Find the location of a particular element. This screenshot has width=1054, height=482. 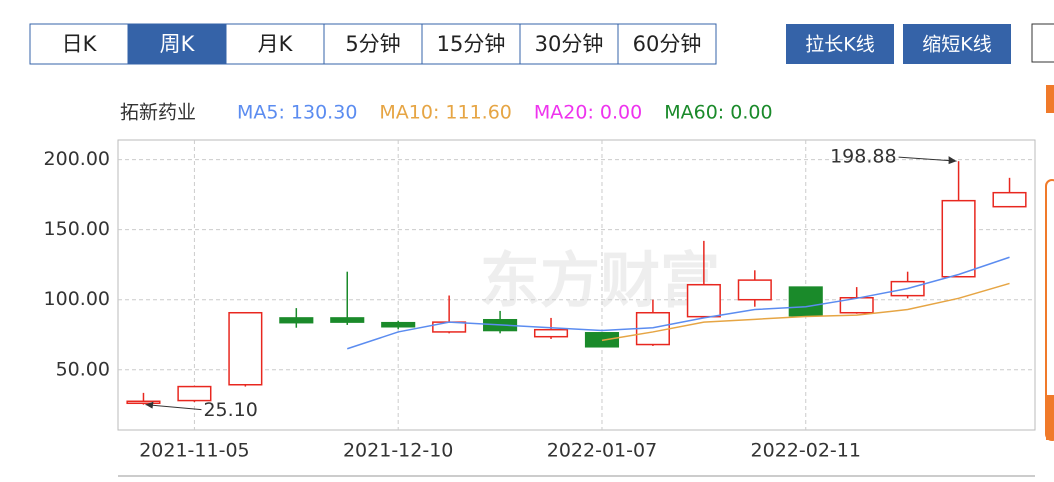

action-button-label: 拉长K线 is located at coordinates (839, 45).